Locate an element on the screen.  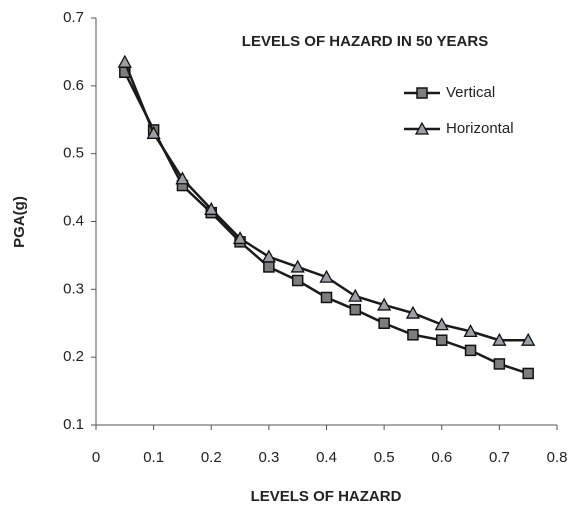
x-tick-label: 0.5 is located at coordinates (384, 457).